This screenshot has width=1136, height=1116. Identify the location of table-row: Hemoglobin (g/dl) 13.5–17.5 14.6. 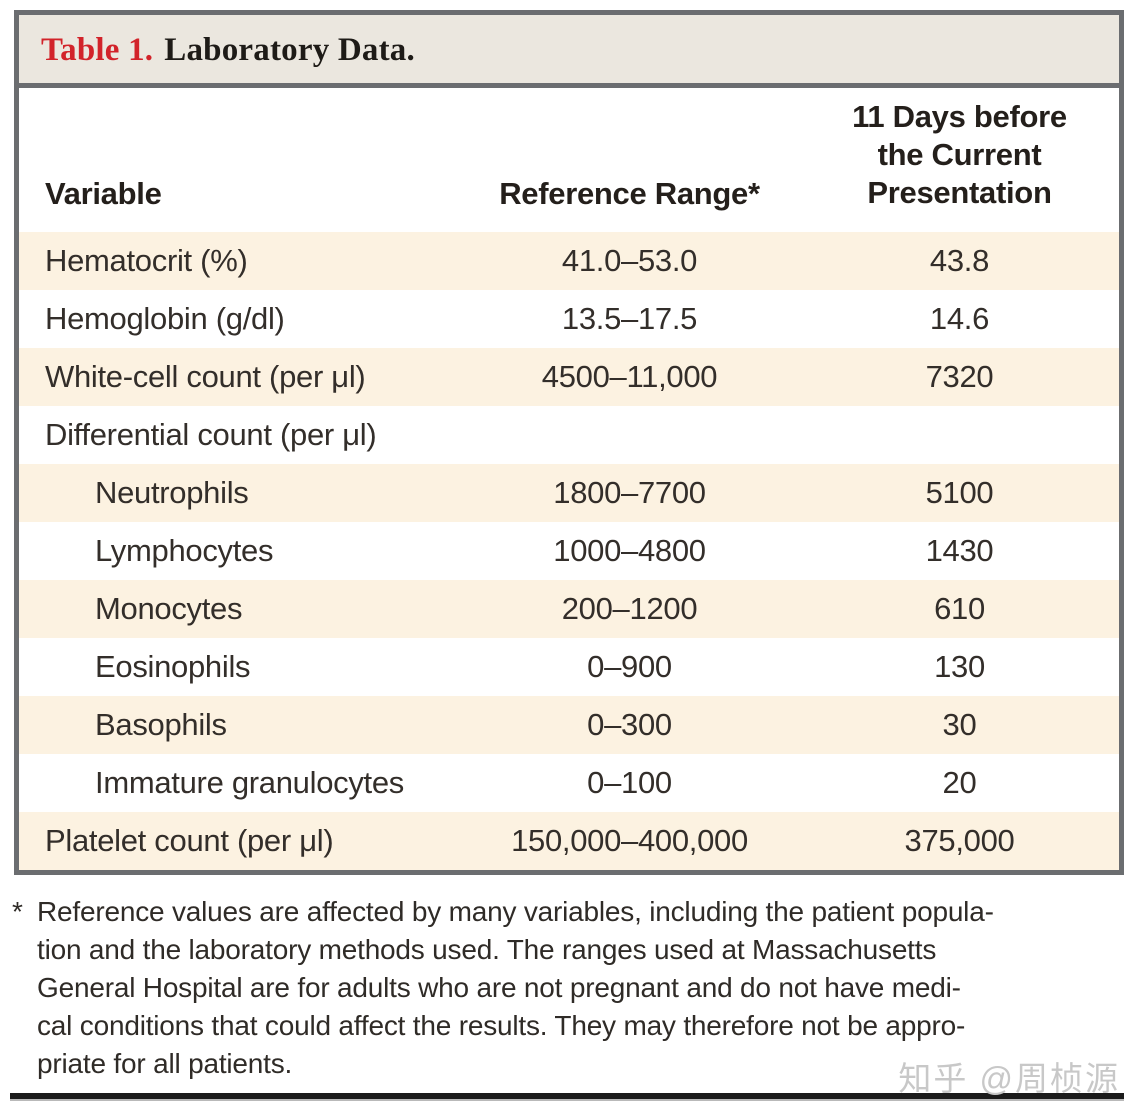
(569, 319).